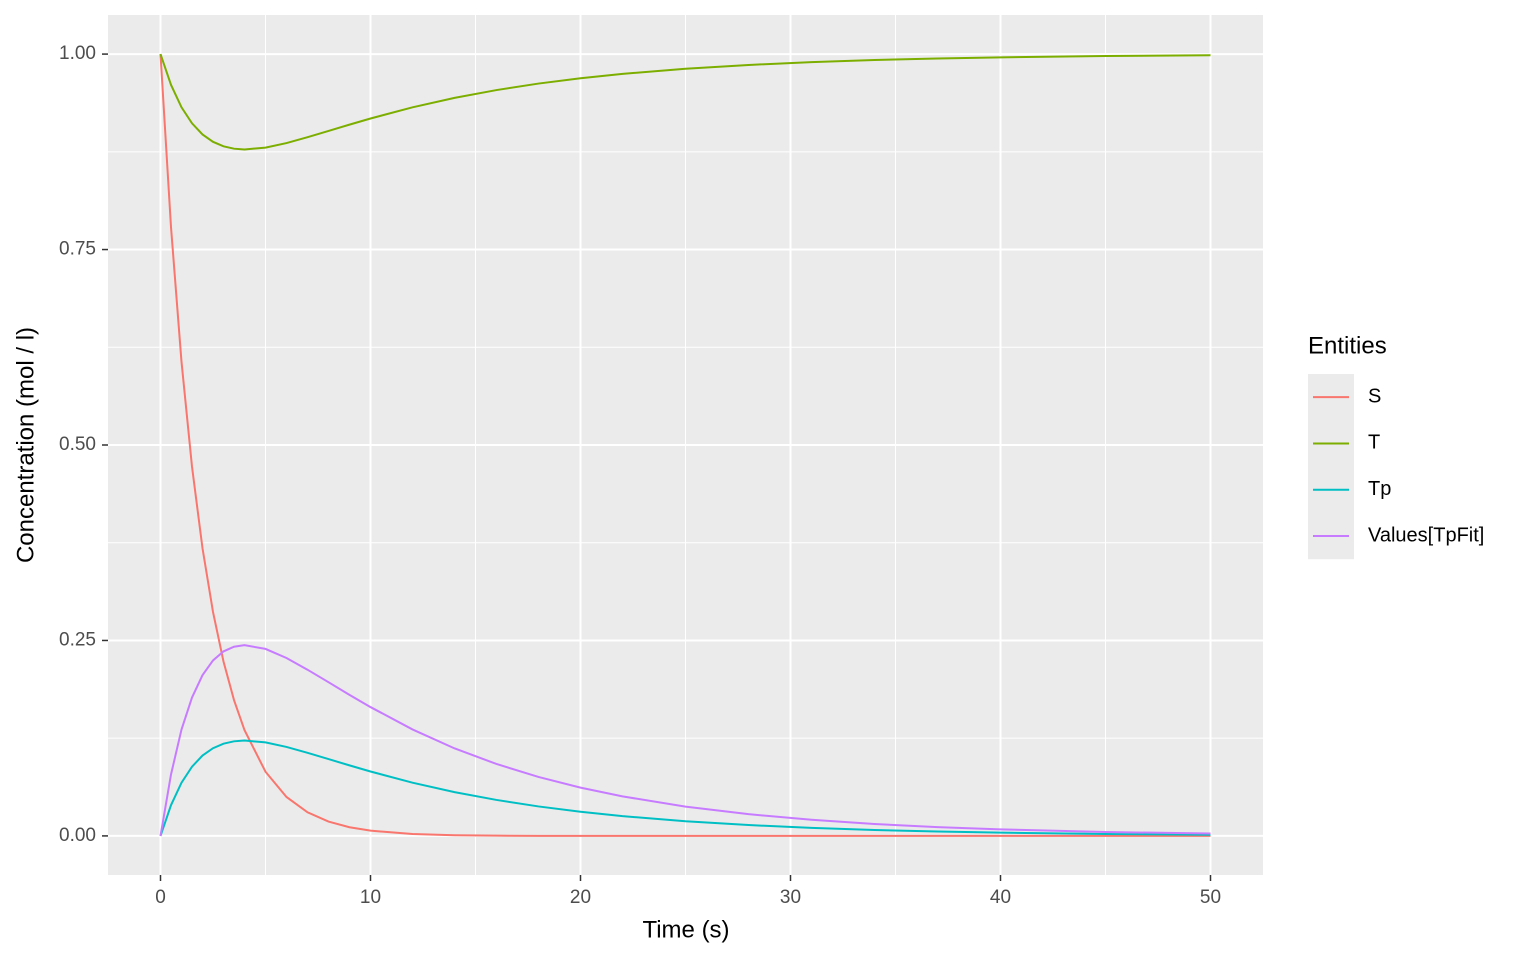  What do you see at coordinates (77, 444) in the screenshot?
I see `y-tick-label: 0.50` at bounding box center [77, 444].